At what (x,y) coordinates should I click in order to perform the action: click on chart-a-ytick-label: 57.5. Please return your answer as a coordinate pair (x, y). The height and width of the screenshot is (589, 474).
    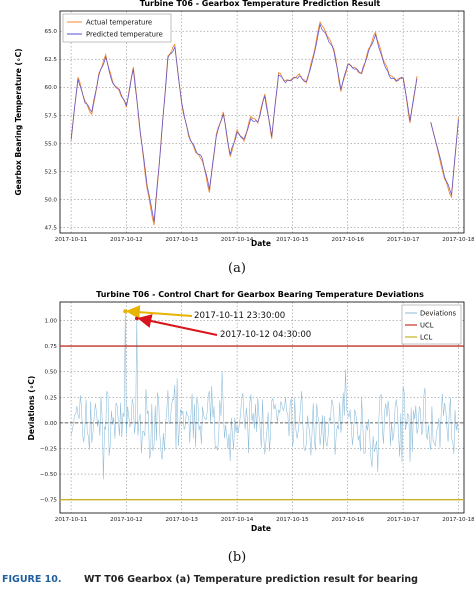
    Looking at the image, I should click on (51, 116).